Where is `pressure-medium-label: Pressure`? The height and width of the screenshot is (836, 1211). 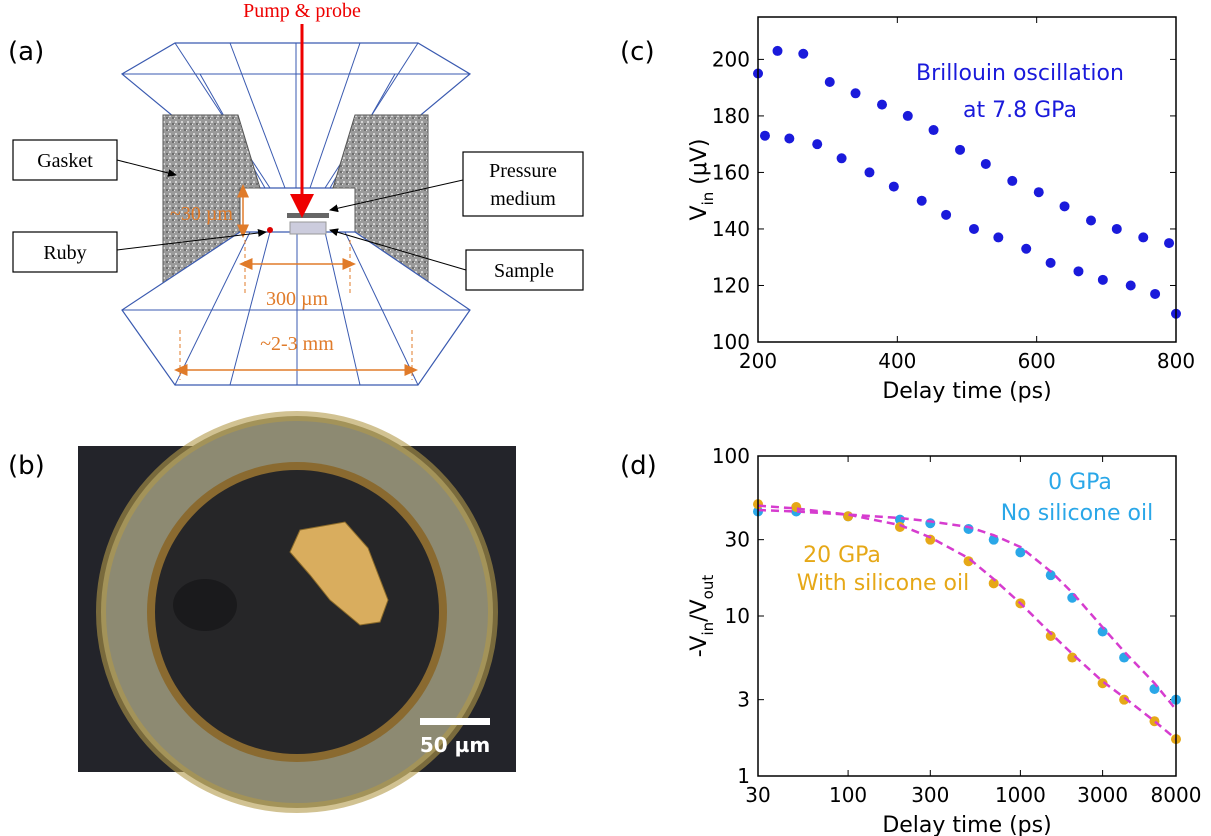
pressure-medium-label: Pressure is located at coordinates (523, 171).